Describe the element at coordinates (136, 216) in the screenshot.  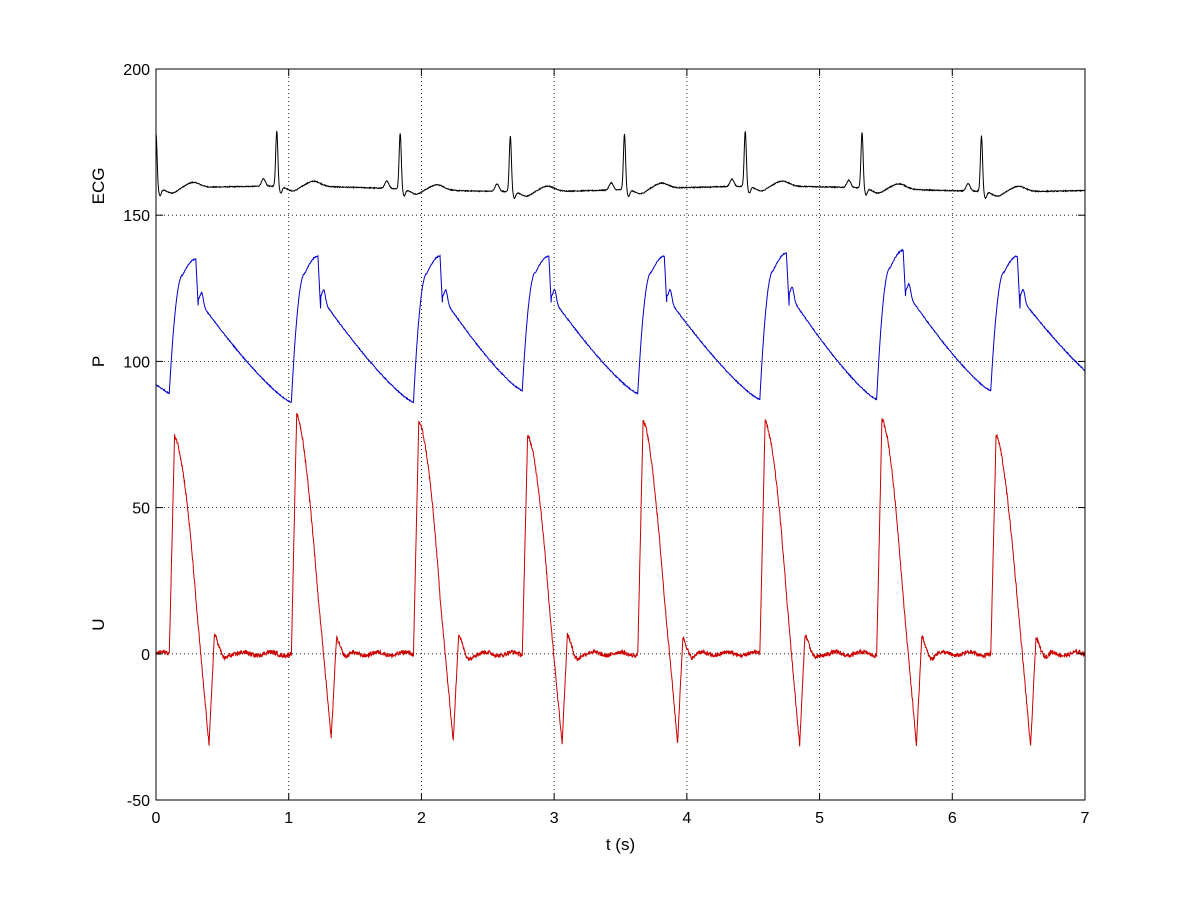
I see `y-tick-label: 150` at that location.